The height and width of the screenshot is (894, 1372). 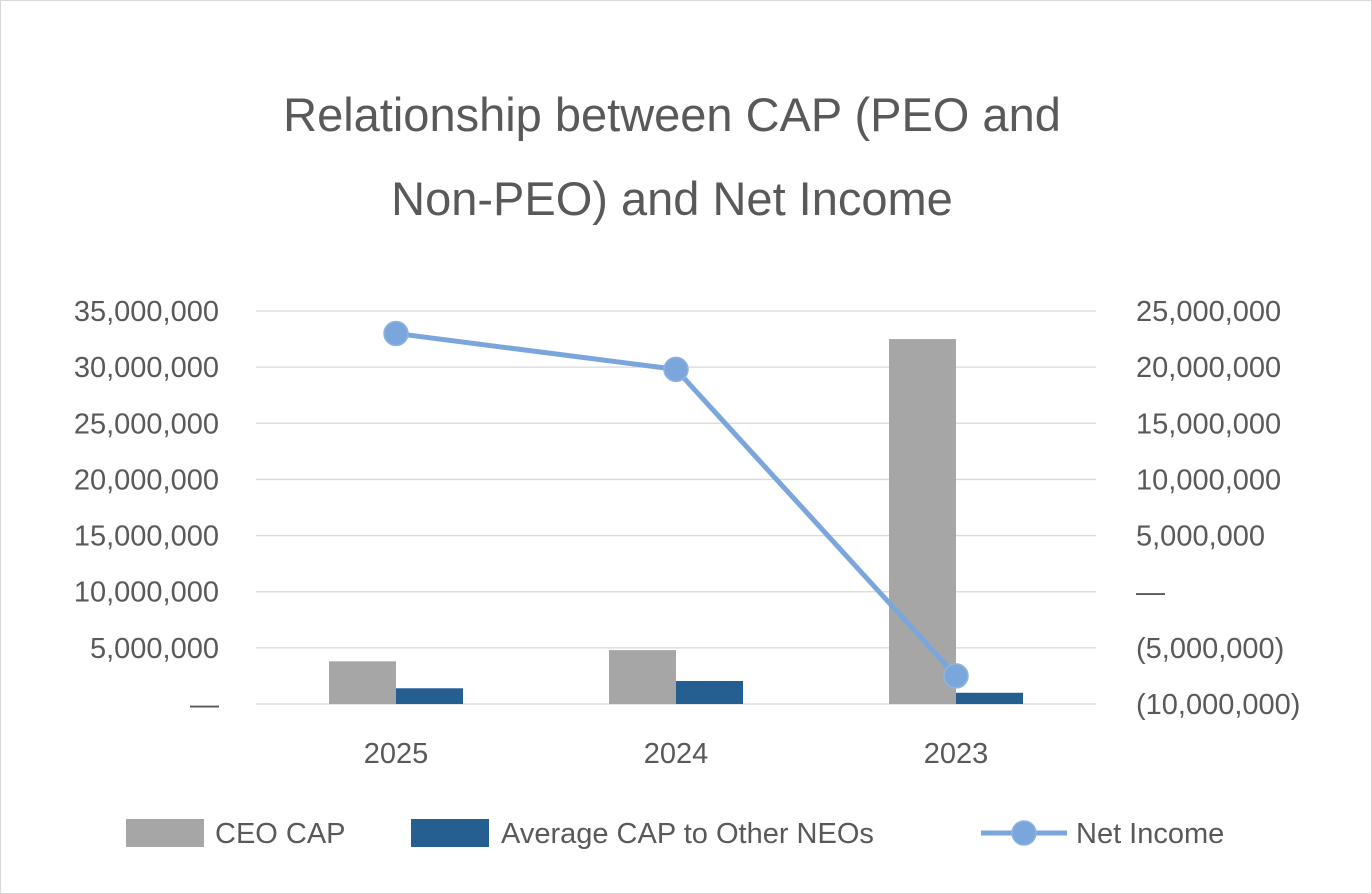 What do you see at coordinates (1208, 480) in the screenshot?
I see `right-axis-tick-label: 10,000,000` at bounding box center [1208, 480].